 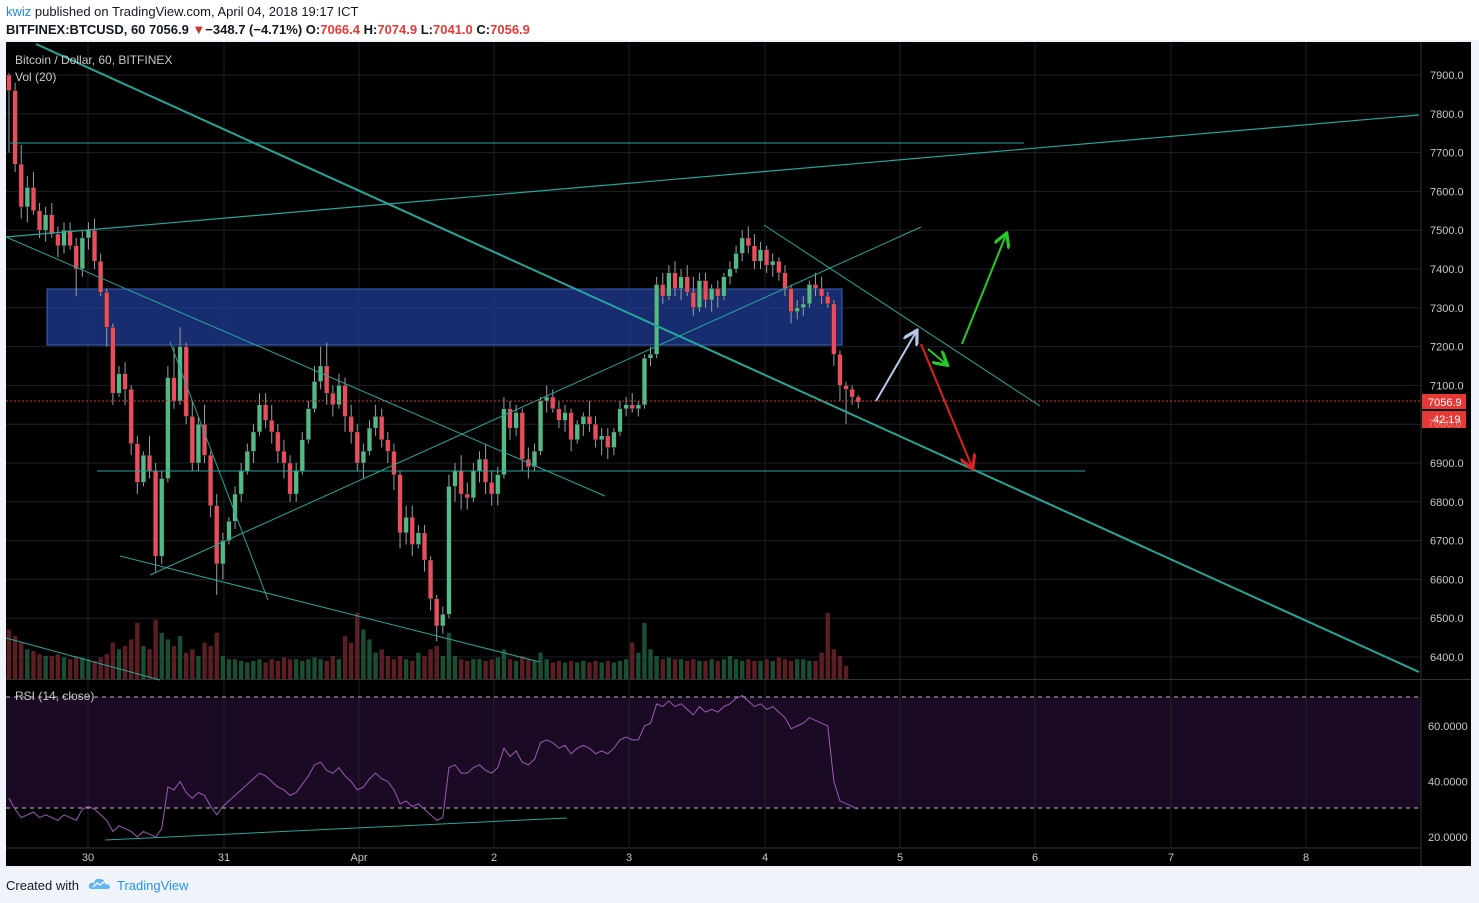 I want to click on price-tick-label: 7300.0, so click(x=1447, y=309).